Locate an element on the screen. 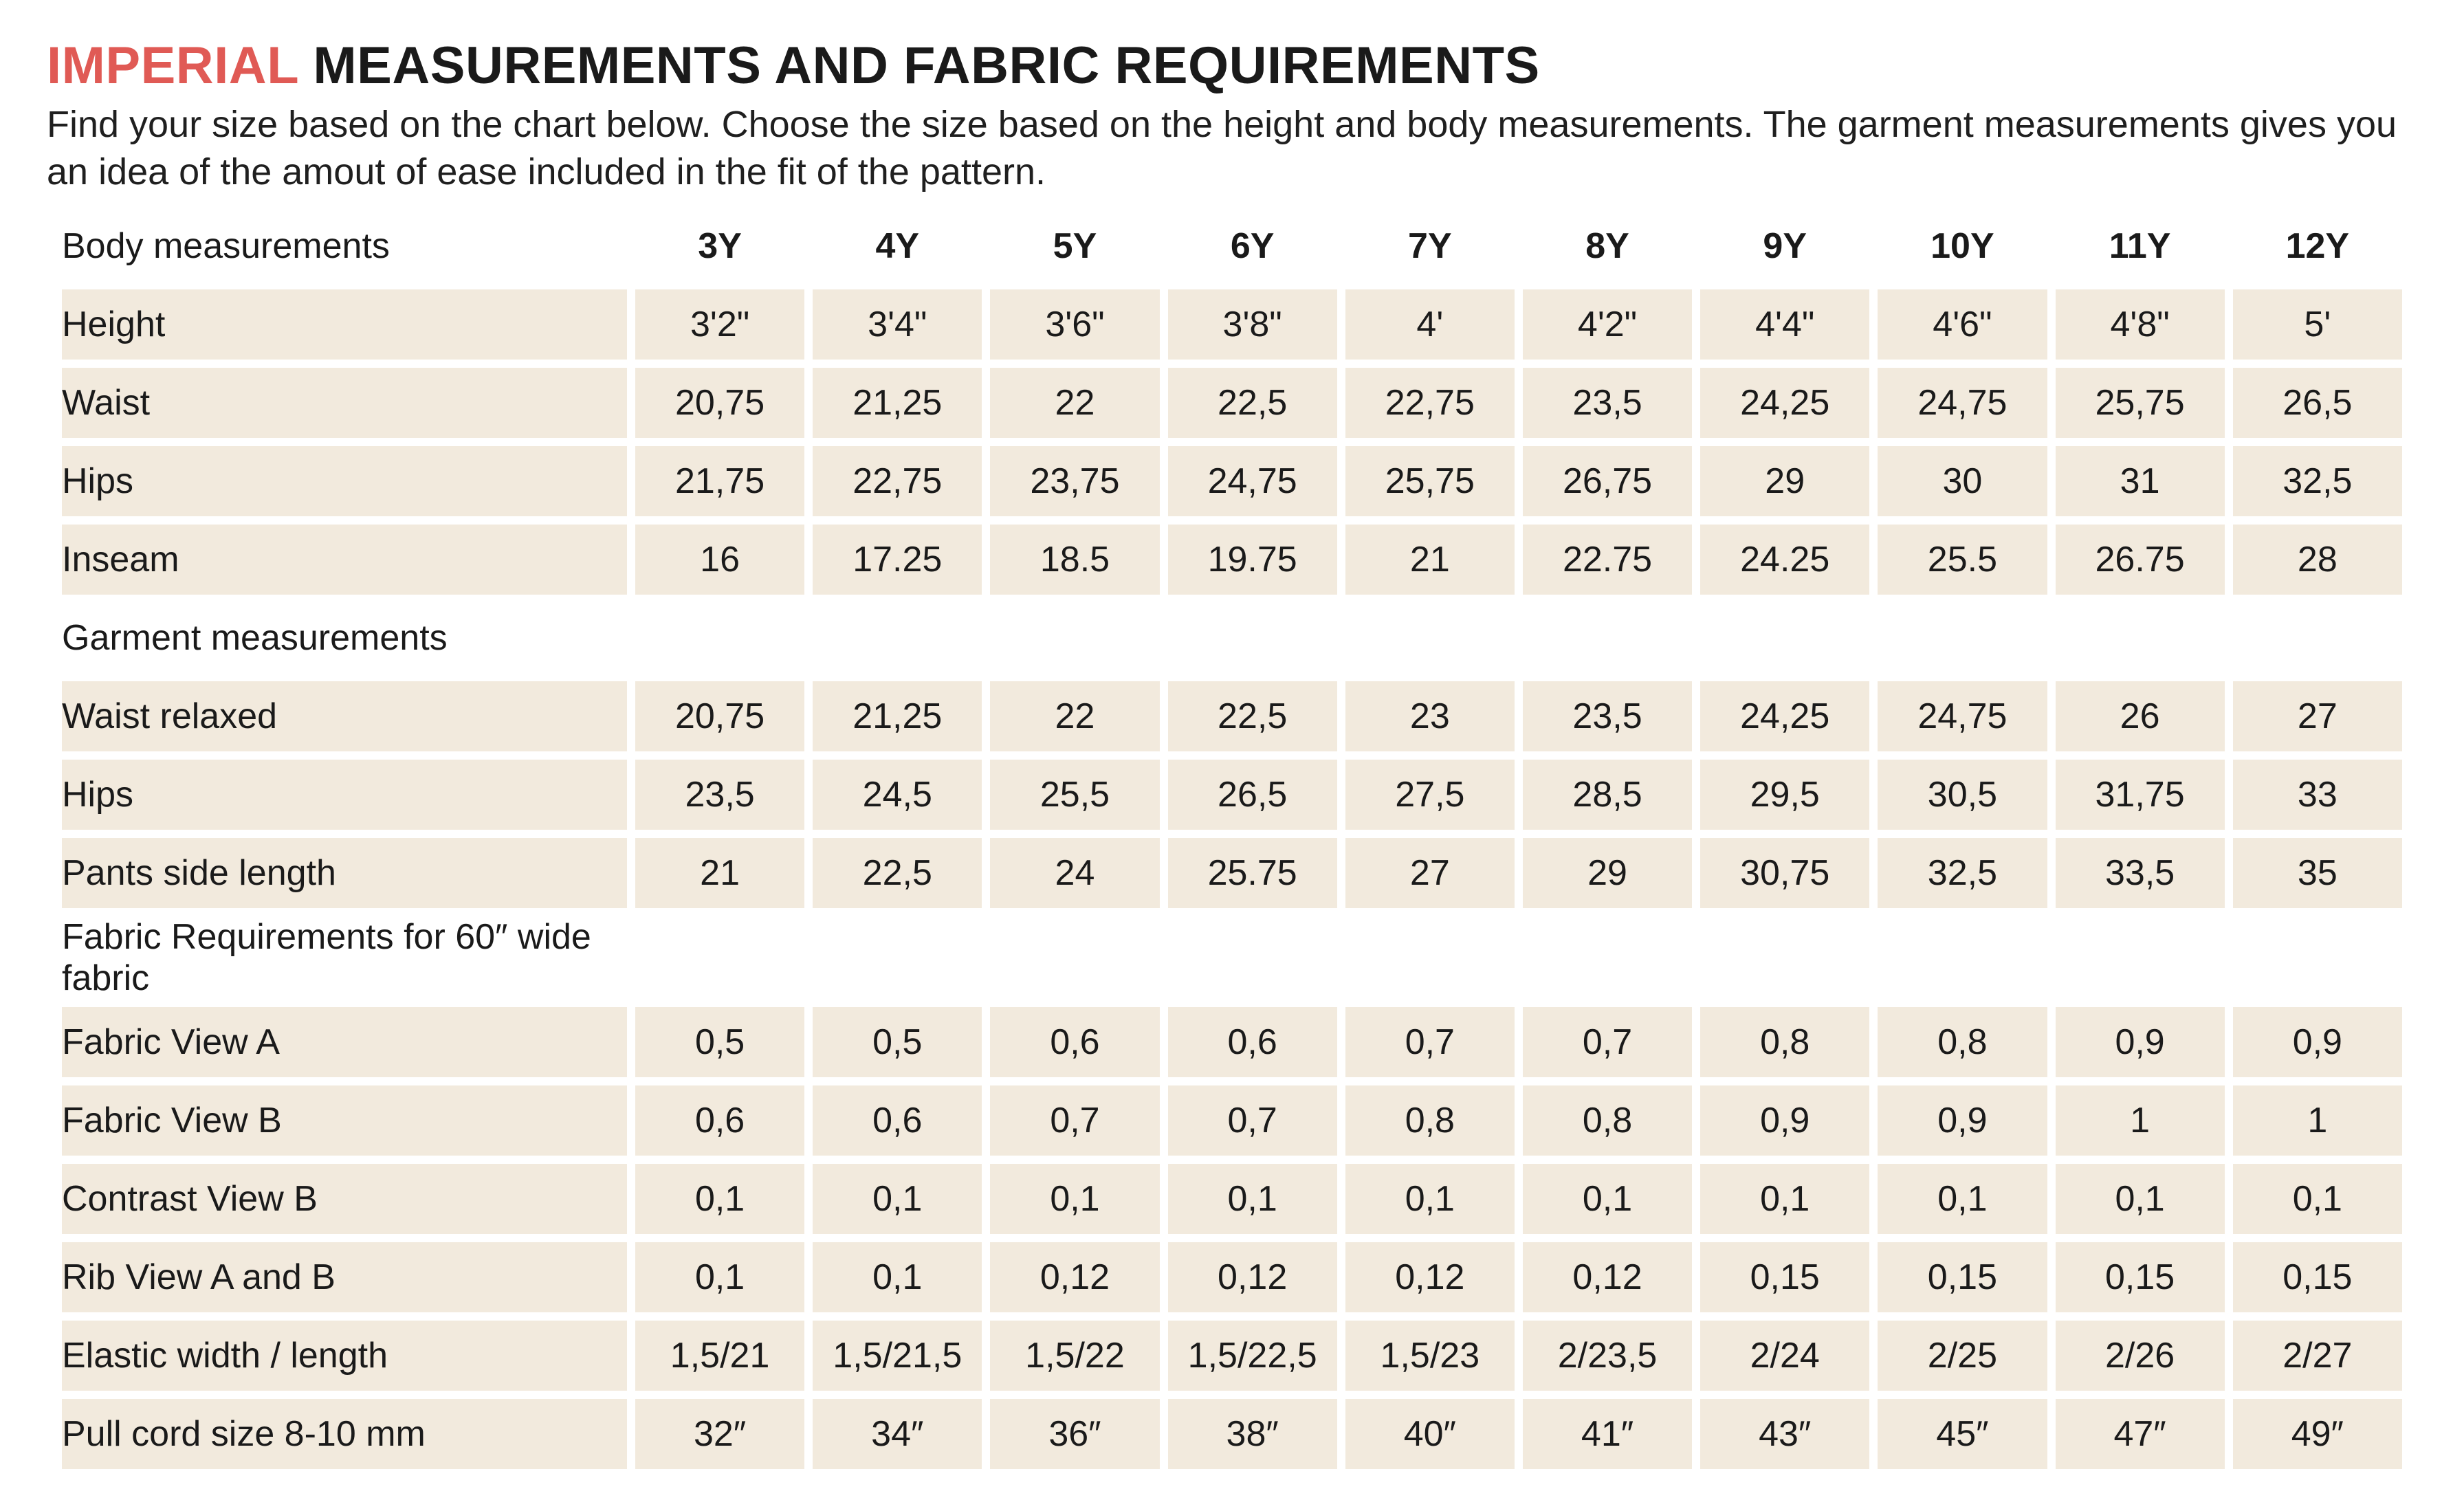  table-cell: 49″ is located at coordinates (2317, 1434).